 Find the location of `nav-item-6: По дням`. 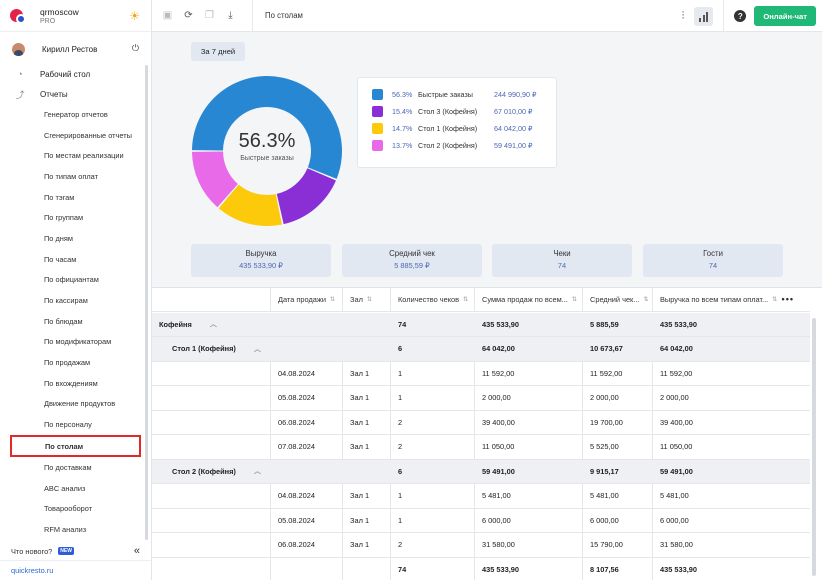

nav-item-6: По дням is located at coordinates (58, 238).